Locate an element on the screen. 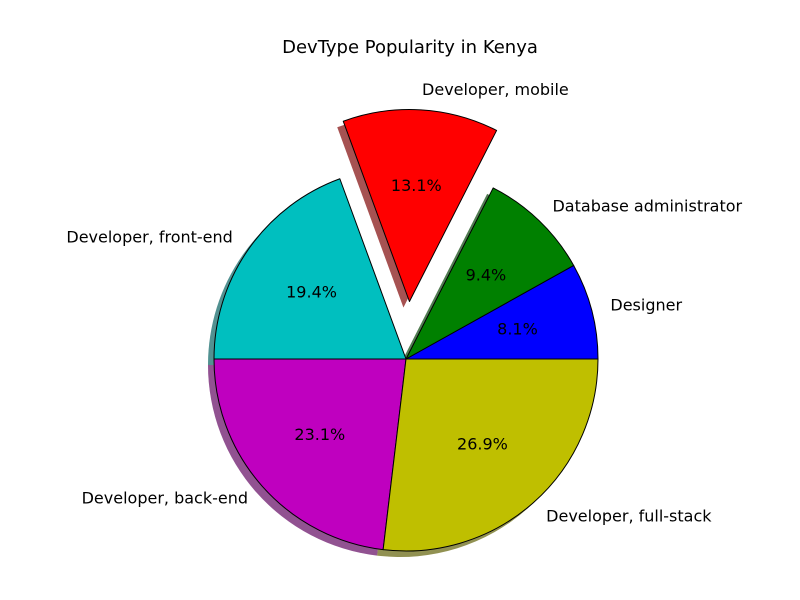 This screenshot has height=600, width=800. label-developer-front-end: Developer, front-end is located at coordinates (149, 237).